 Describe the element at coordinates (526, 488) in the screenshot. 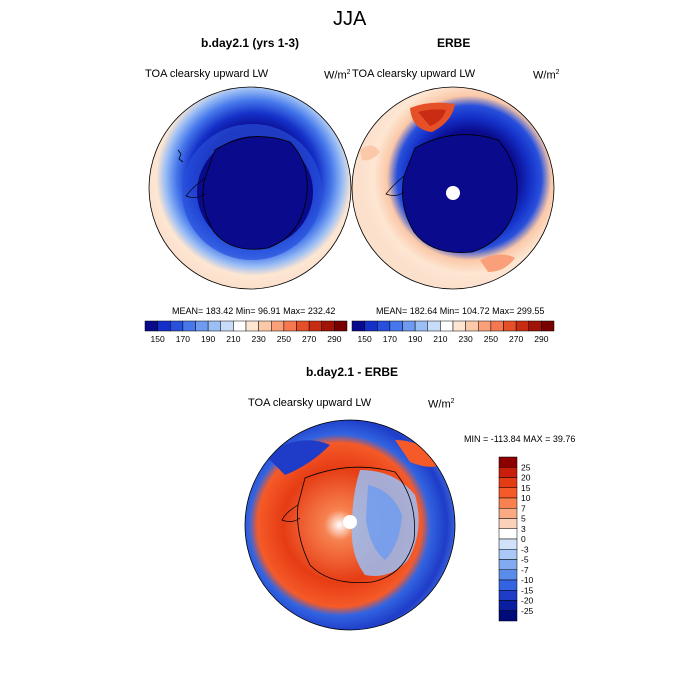

I see `colorbar-tick-label: 15` at that location.